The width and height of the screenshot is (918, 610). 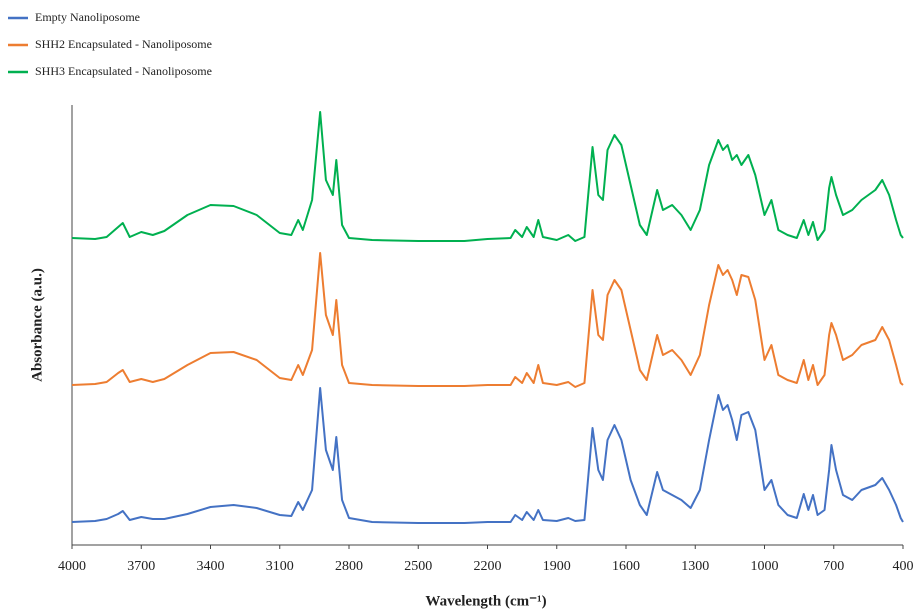 I want to click on x-tick-label: 700, so click(x=833, y=566).